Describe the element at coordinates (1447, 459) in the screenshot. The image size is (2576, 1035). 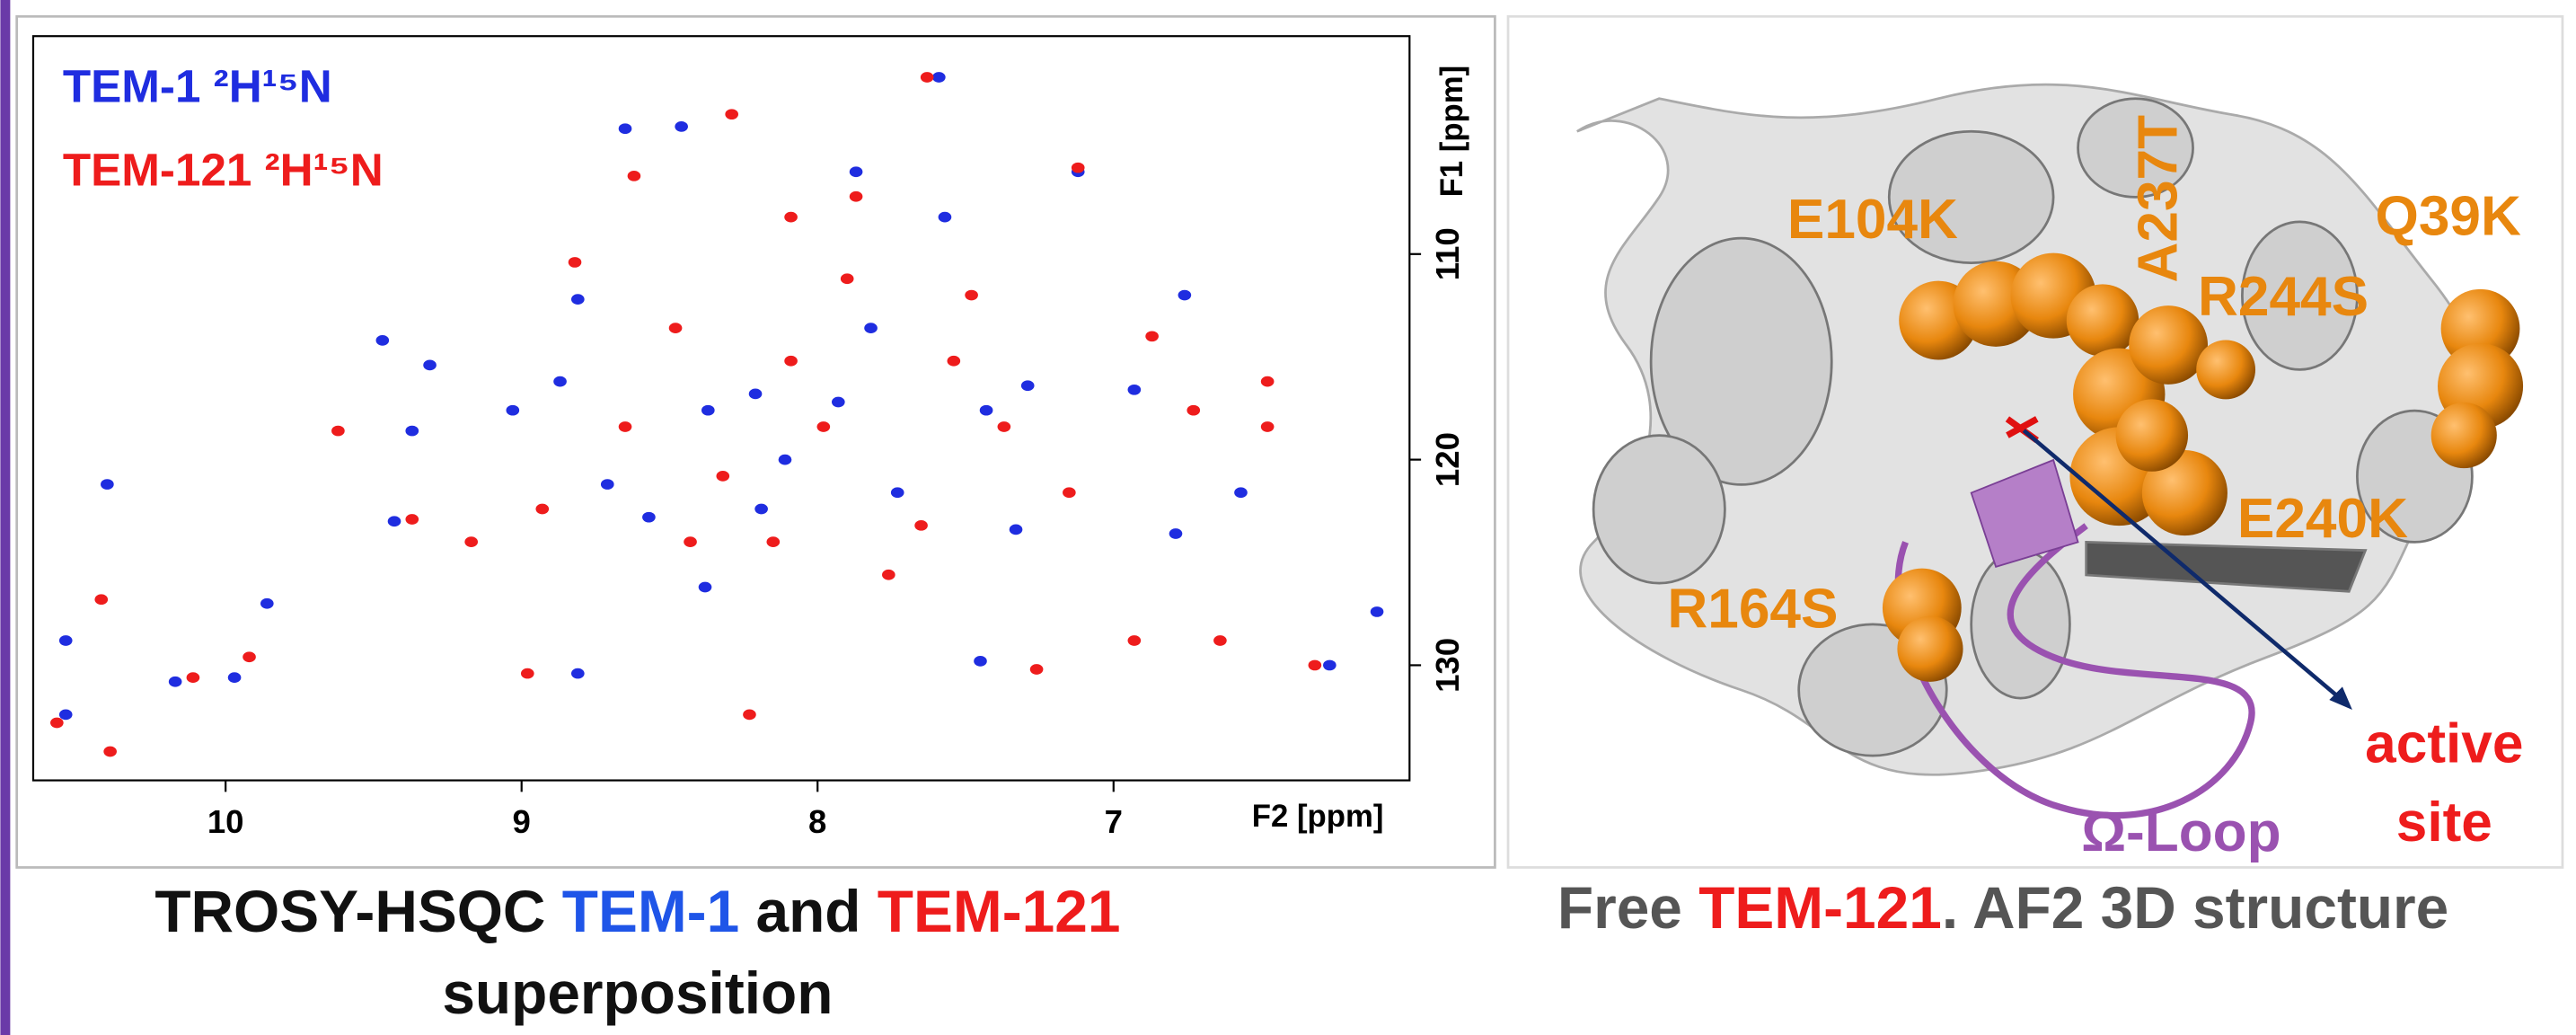
I see `y-tick-label: 120` at that location.